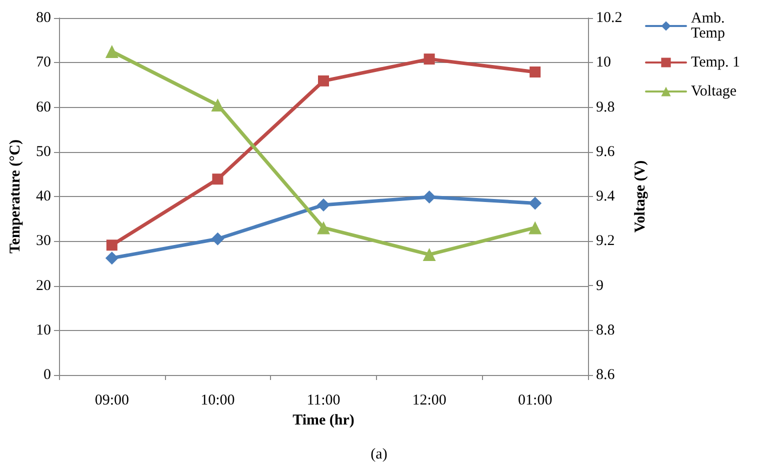 This screenshot has height=464, width=758. I want to click on y-tick-label: 20, so click(43, 286).